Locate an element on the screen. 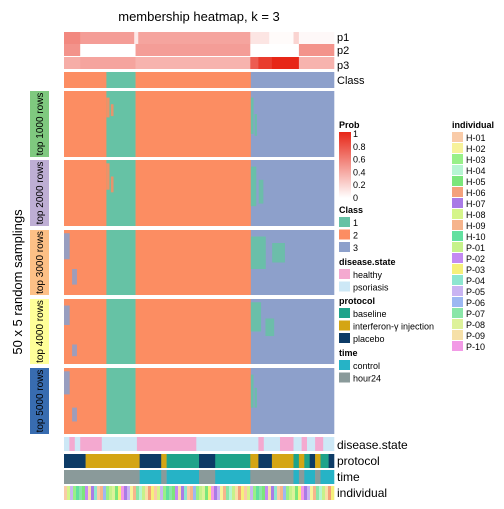 The image size is (504, 509). top-row-label-Class: Class is located at coordinates (351, 81).